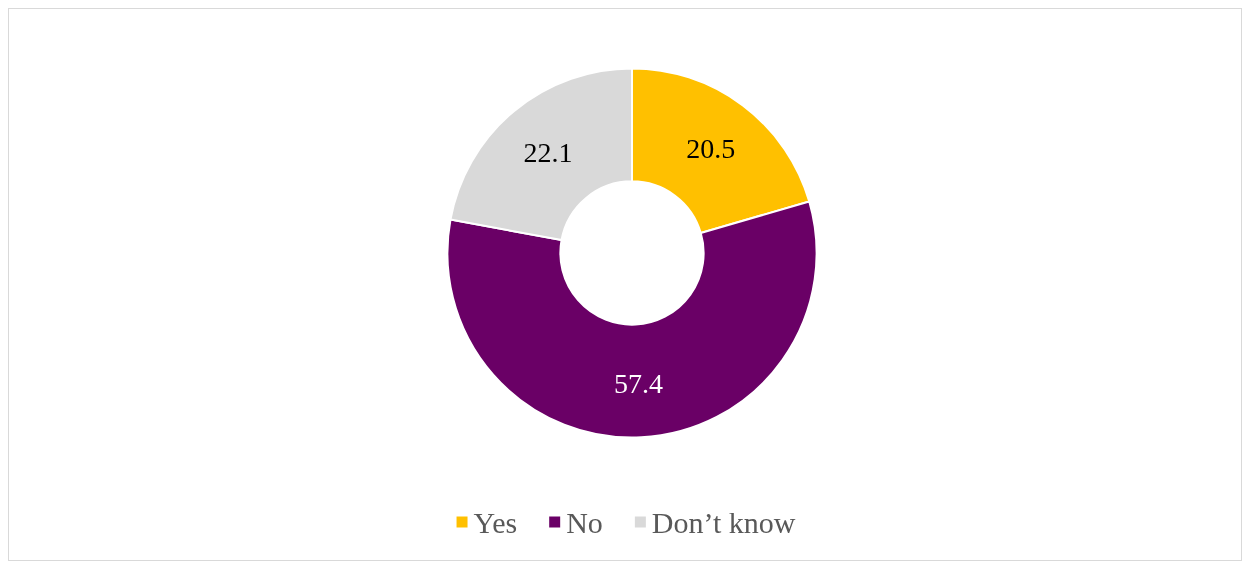  What do you see at coordinates (711, 148) in the screenshot?
I see `data-label: 20.5` at bounding box center [711, 148].